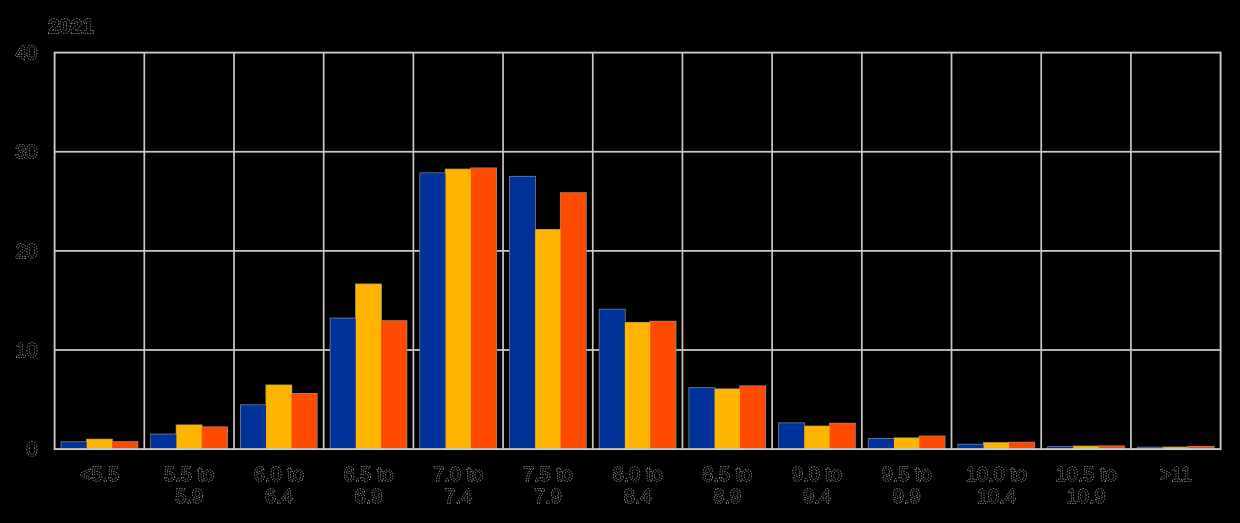 This screenshot has height=523, width=1240. What do you see at coordinates (279, 497) in the screenshot?
I see `svg-text: 6.4` at bounding box center [279, 497].